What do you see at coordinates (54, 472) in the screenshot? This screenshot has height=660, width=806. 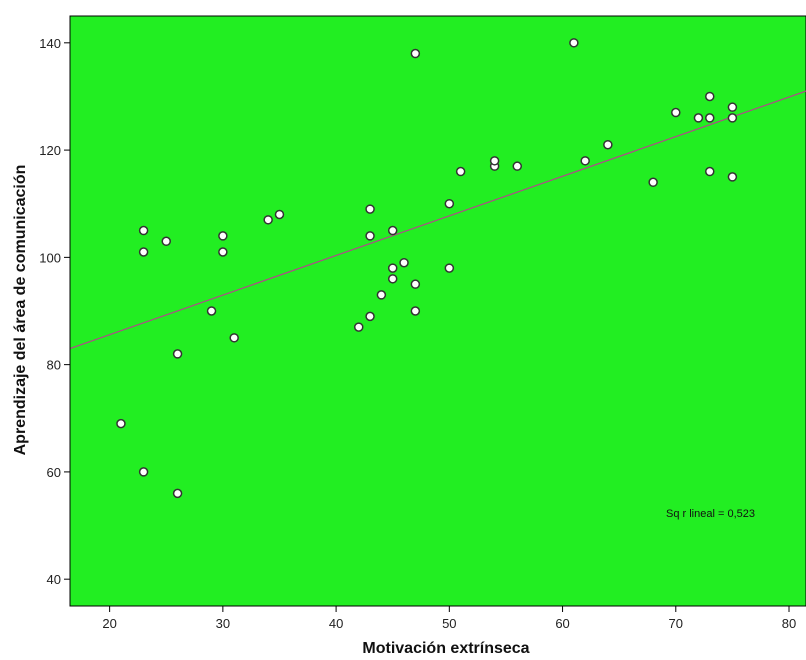 I see `y-tick-label: 60` at bounding box center [54, 472].